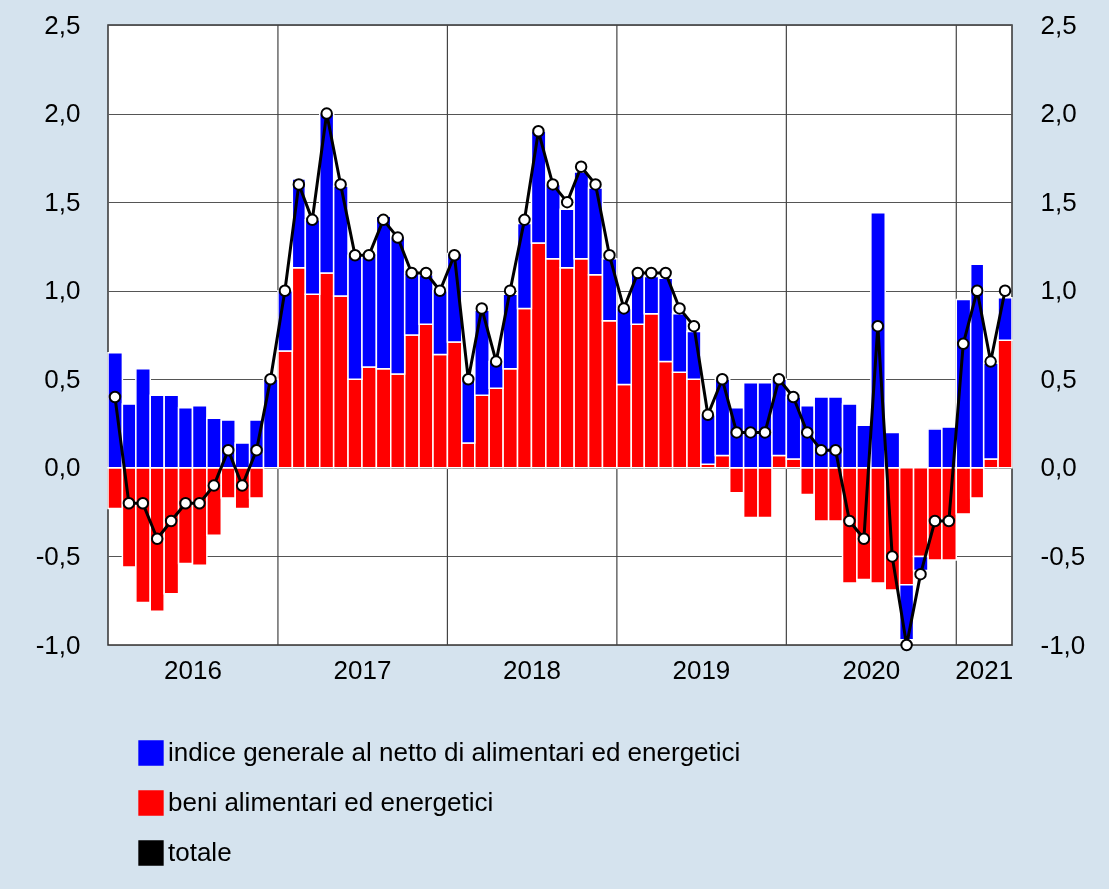 This screenshot has height=889, width=1109. I want to click on x-tick-label: 2019, so click(701, 669).